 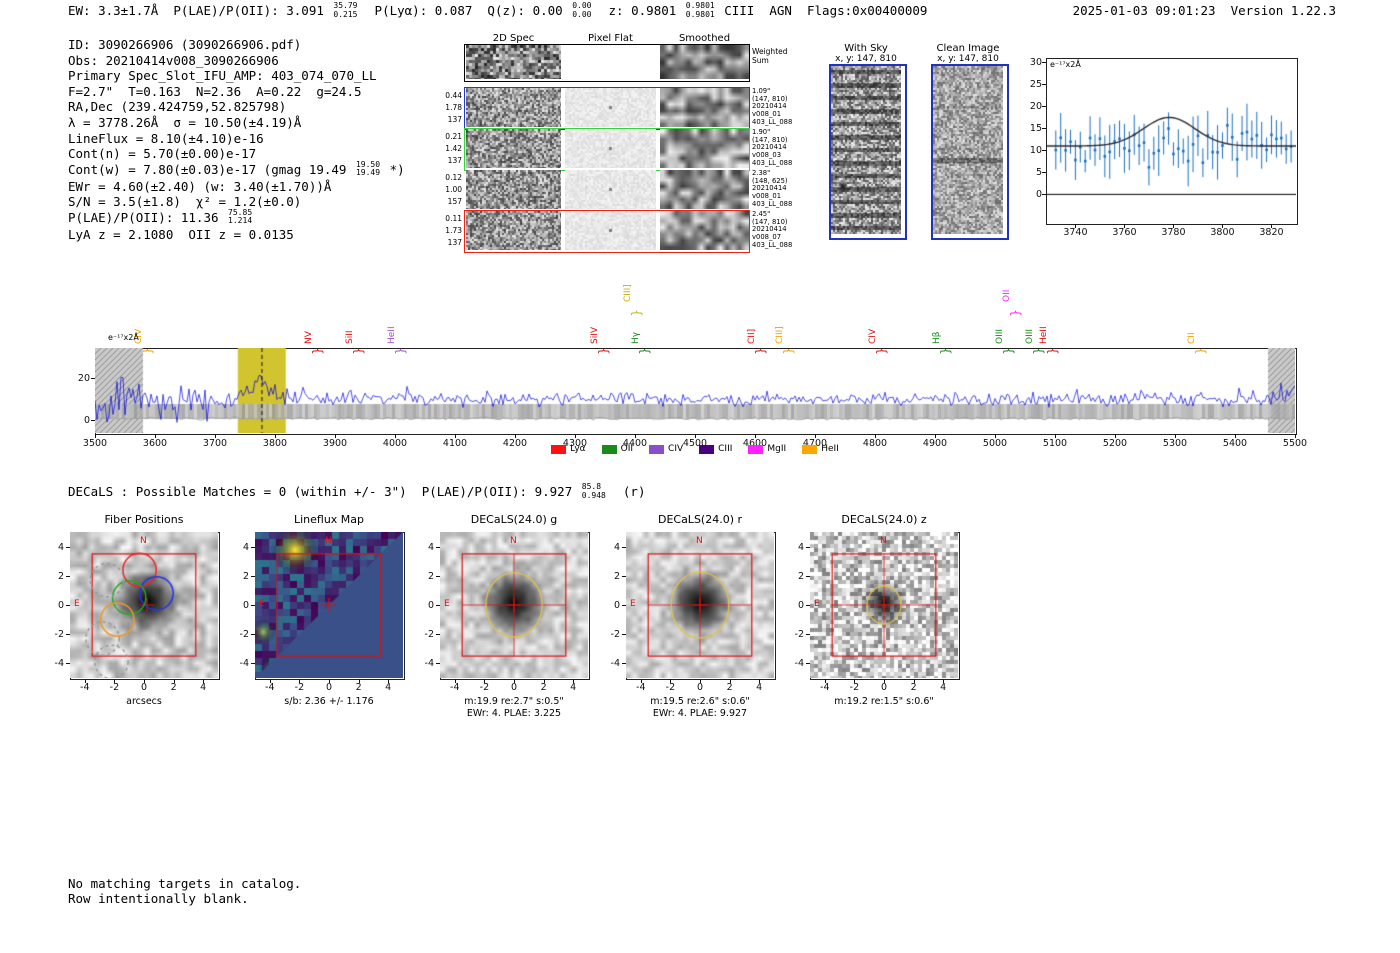 What do you see at coordinates (695, 390) in the screenshot?
I see `mainplot-canvas` at bounding box center [695, 390].